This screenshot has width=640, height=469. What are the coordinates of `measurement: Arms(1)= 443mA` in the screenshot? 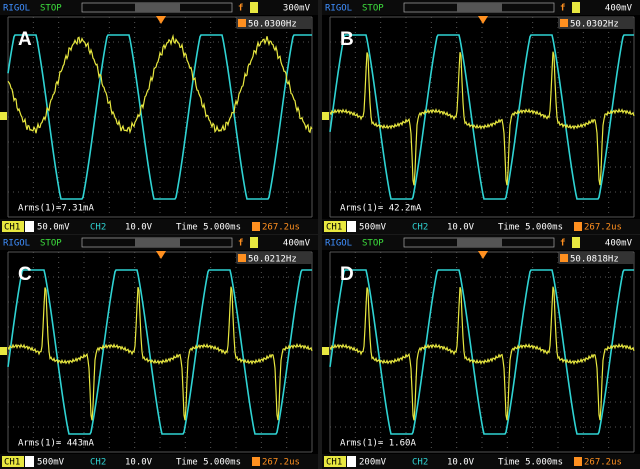 It's located at (56, 444).